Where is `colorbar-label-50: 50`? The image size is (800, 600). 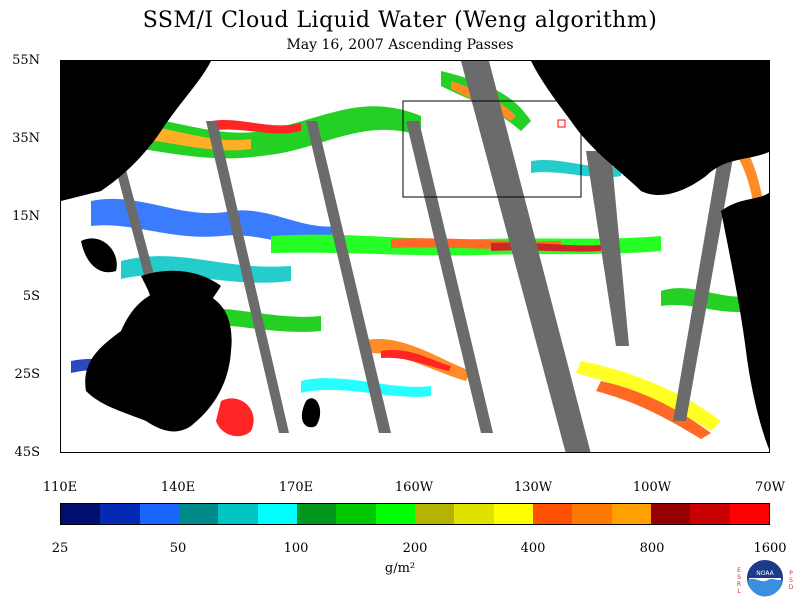
colorbar-label-50: 50 is located at coordinates (178, 548).